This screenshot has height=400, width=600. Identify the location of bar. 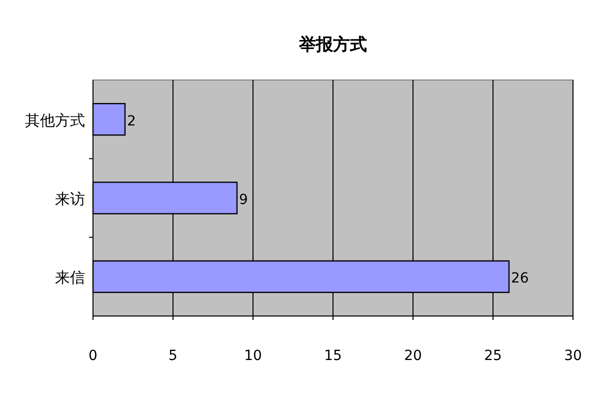
(109, 119).